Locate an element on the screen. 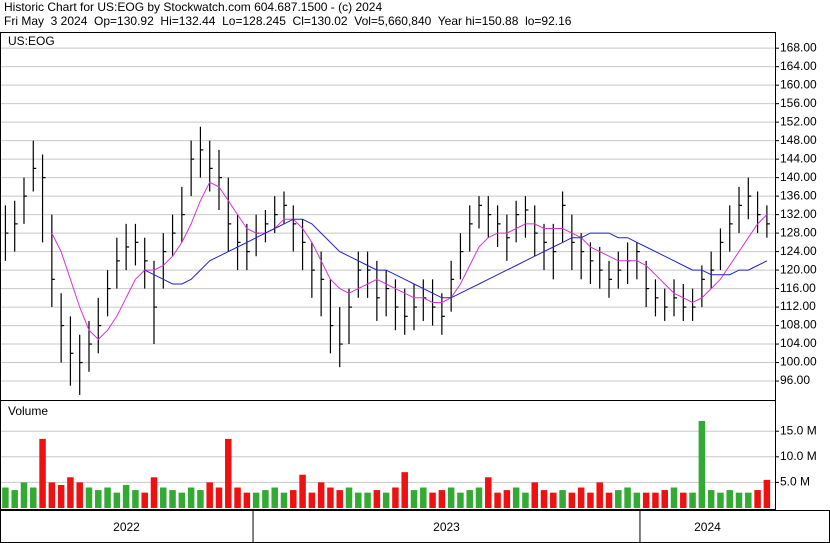 The image size is (830, 543). y2-tick-label: 15.0 M is located at coordinates (798, 430).